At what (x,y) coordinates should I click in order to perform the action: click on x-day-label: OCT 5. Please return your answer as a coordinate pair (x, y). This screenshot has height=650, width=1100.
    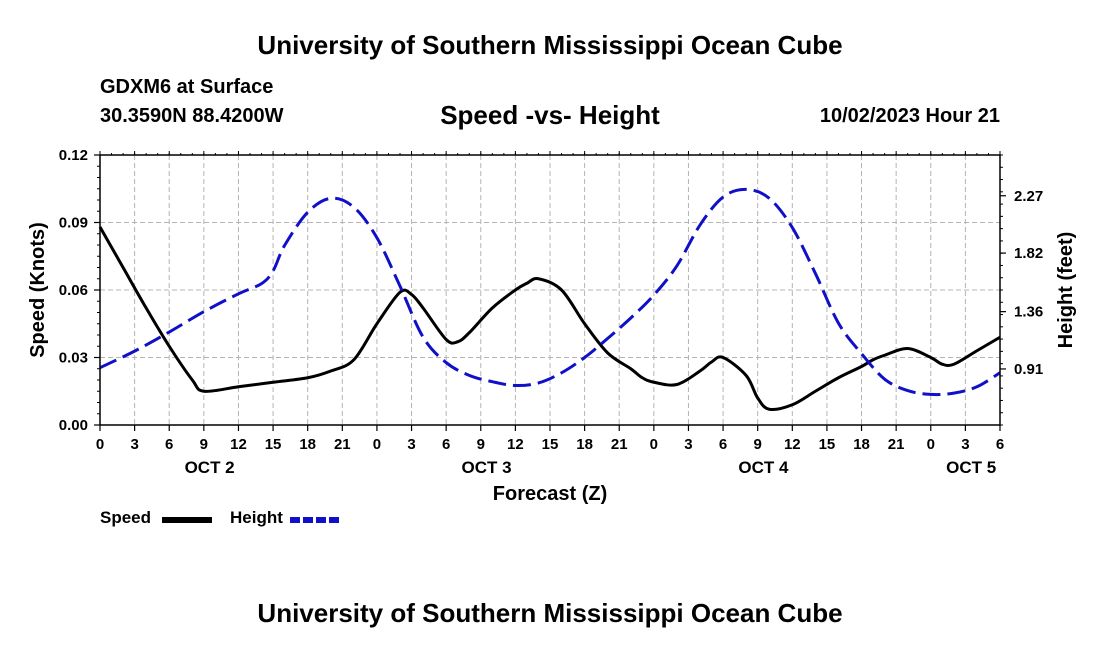
    Looking at the image, I should click on (971, 467).